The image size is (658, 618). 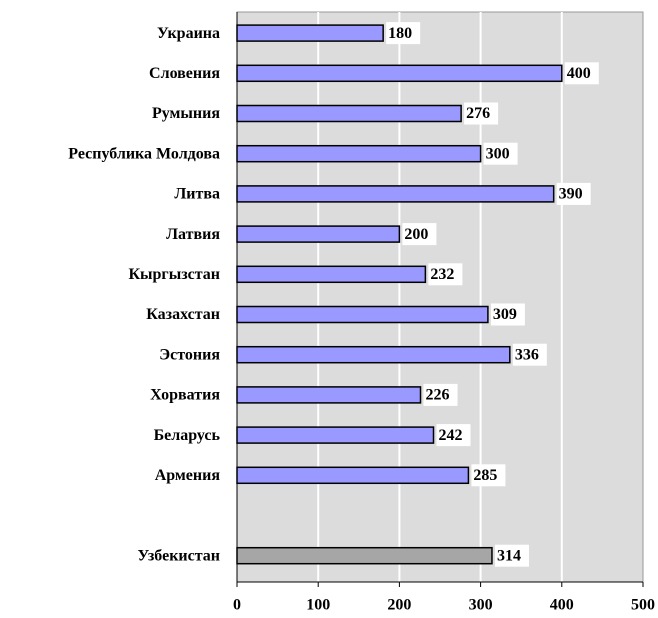 I want to click on y-tick-label: Хорватия, so click(x=185, y=395).